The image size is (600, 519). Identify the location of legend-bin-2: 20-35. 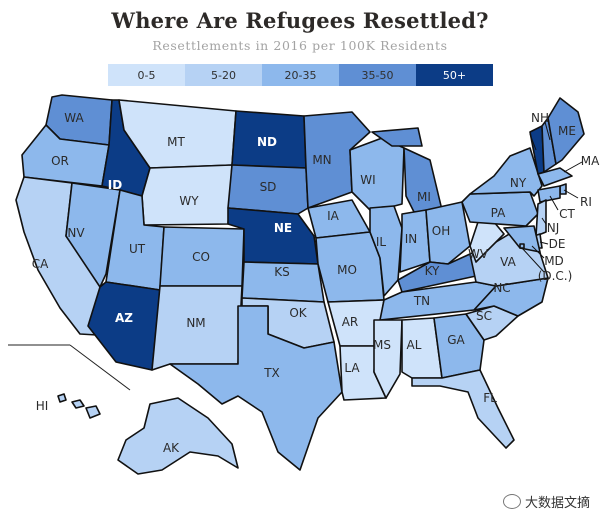
(300, 75).